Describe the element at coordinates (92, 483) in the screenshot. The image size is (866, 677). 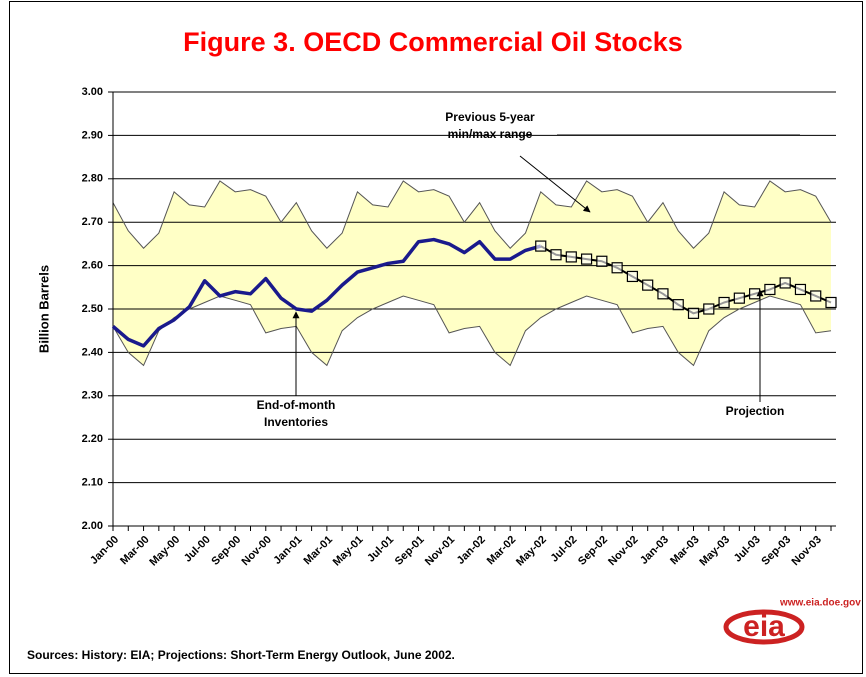
I see `y-tick-label: 2.10` at that location.